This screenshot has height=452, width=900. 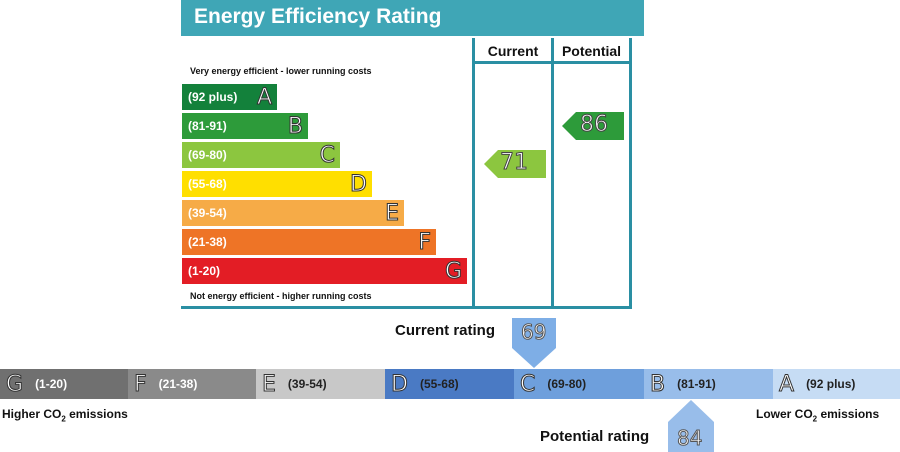 I want to click on chart-title-bar, so click(x=412, y=18).